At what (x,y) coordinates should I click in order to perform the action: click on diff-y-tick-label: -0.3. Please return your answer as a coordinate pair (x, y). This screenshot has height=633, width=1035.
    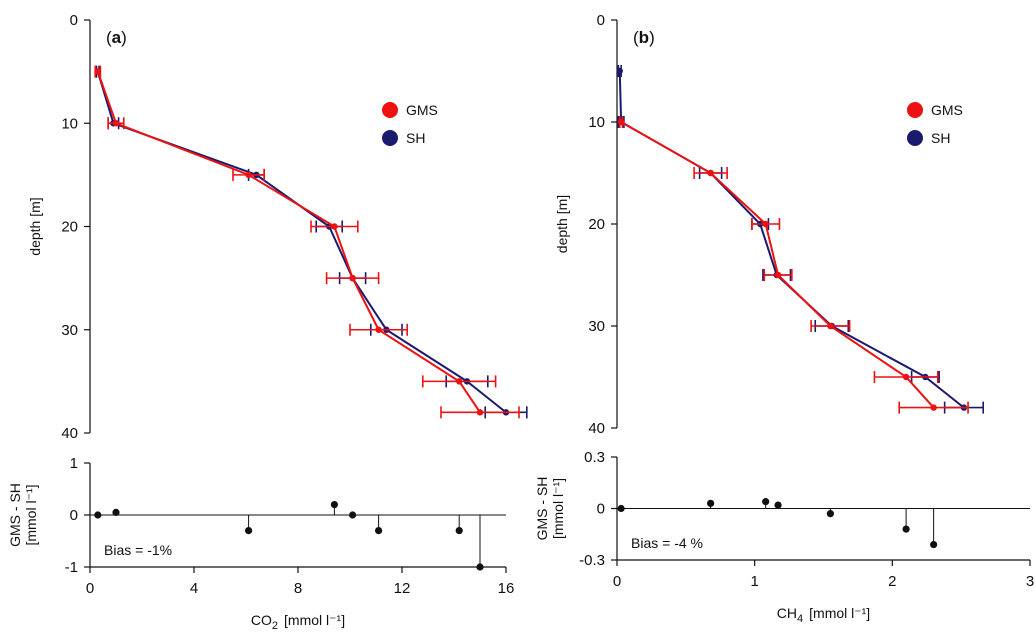
    Looking at the image, I should click on (592, 560).